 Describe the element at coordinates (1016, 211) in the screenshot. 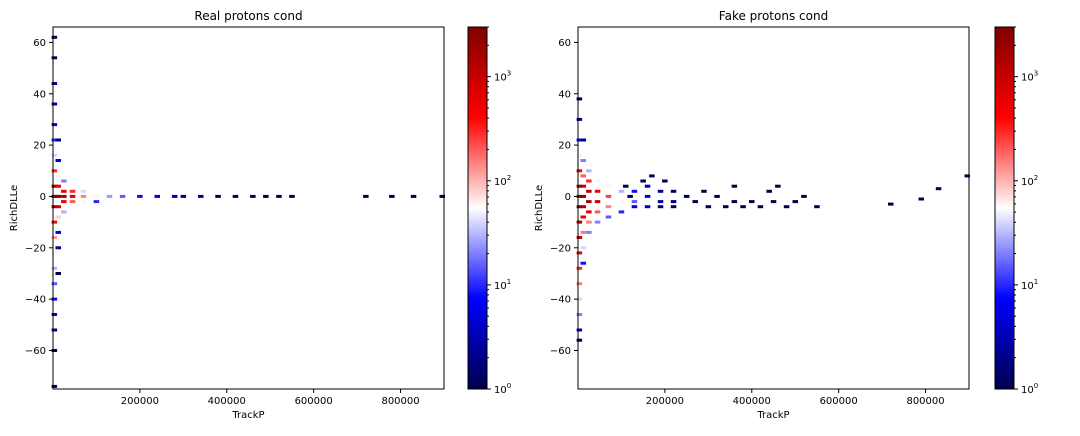

I see `colorbar: 10⁰ 10¹ 10² 10³` at that location.